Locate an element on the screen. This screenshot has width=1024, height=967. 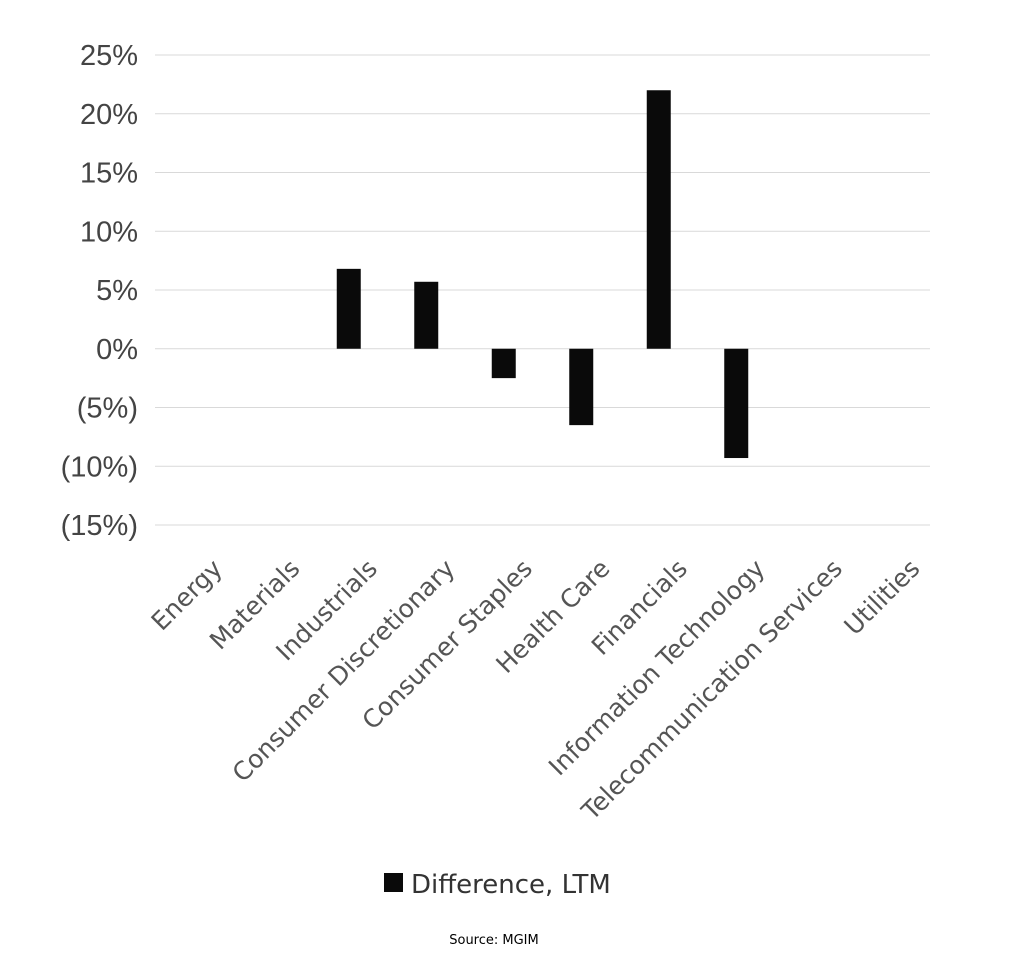
y-axis-tick-labels: 25% 20% 15% 10% 5% 0% (5%) (10%) (15%) is located at coordinates (99, 291).